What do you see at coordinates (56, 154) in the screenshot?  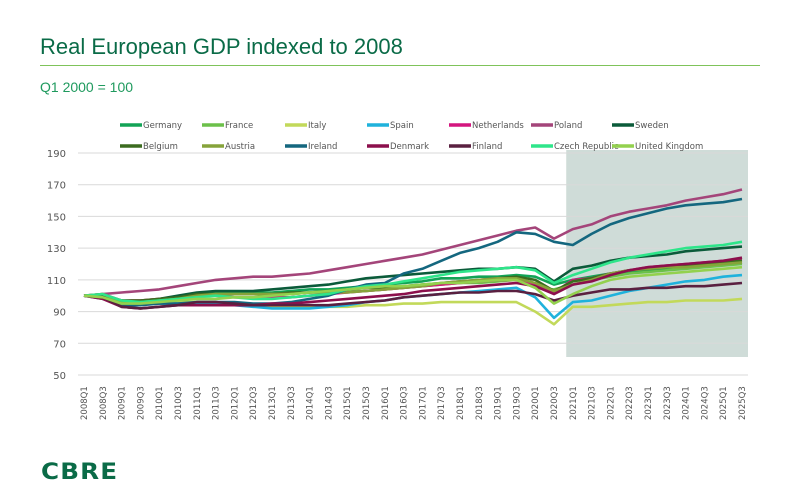 I see `y-tick-label: 190` at bounding box center [56, 154].